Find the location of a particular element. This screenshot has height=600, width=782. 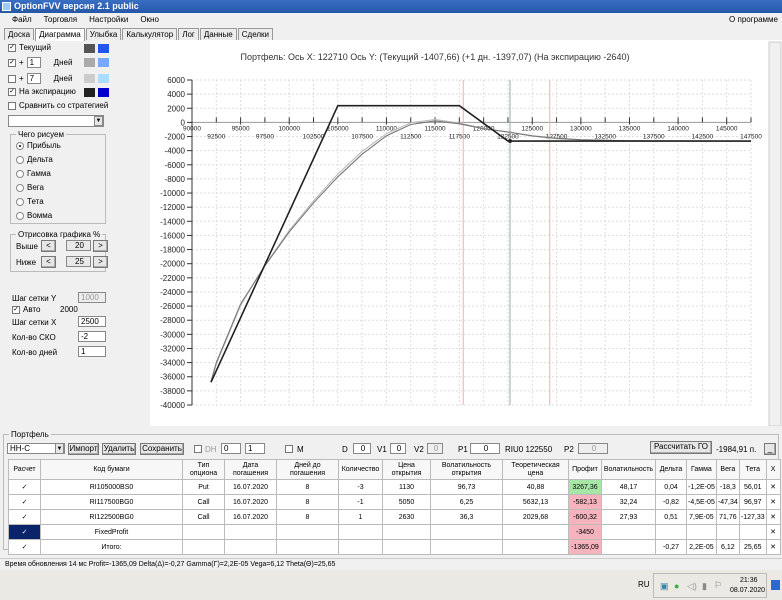

tab-2: Улыбка is located at coordinates (103, 34).